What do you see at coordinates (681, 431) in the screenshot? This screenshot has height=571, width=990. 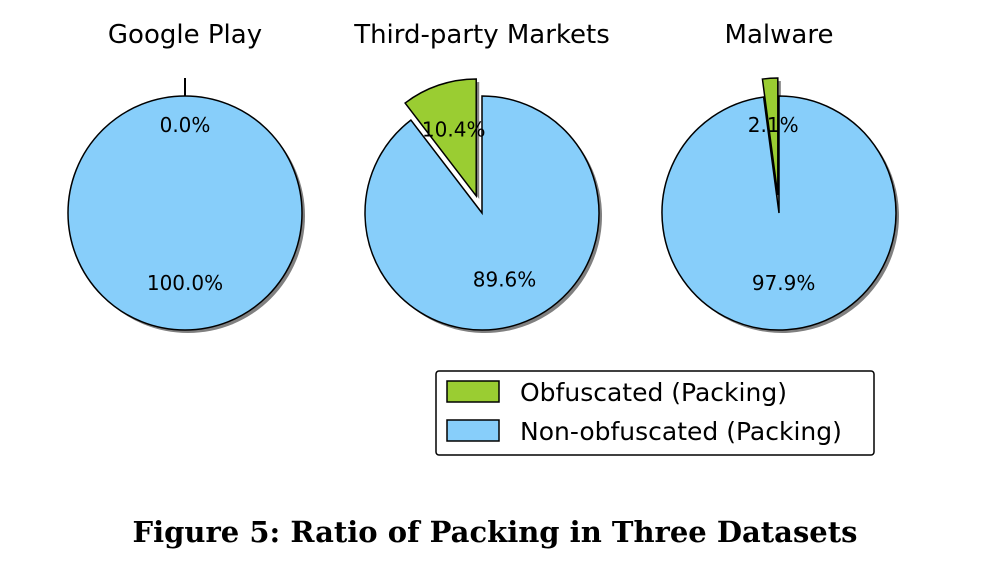 I see `legend-label-non-obfuscated: Non-obfuscated (Packing)` at bounding box center [681, 431].